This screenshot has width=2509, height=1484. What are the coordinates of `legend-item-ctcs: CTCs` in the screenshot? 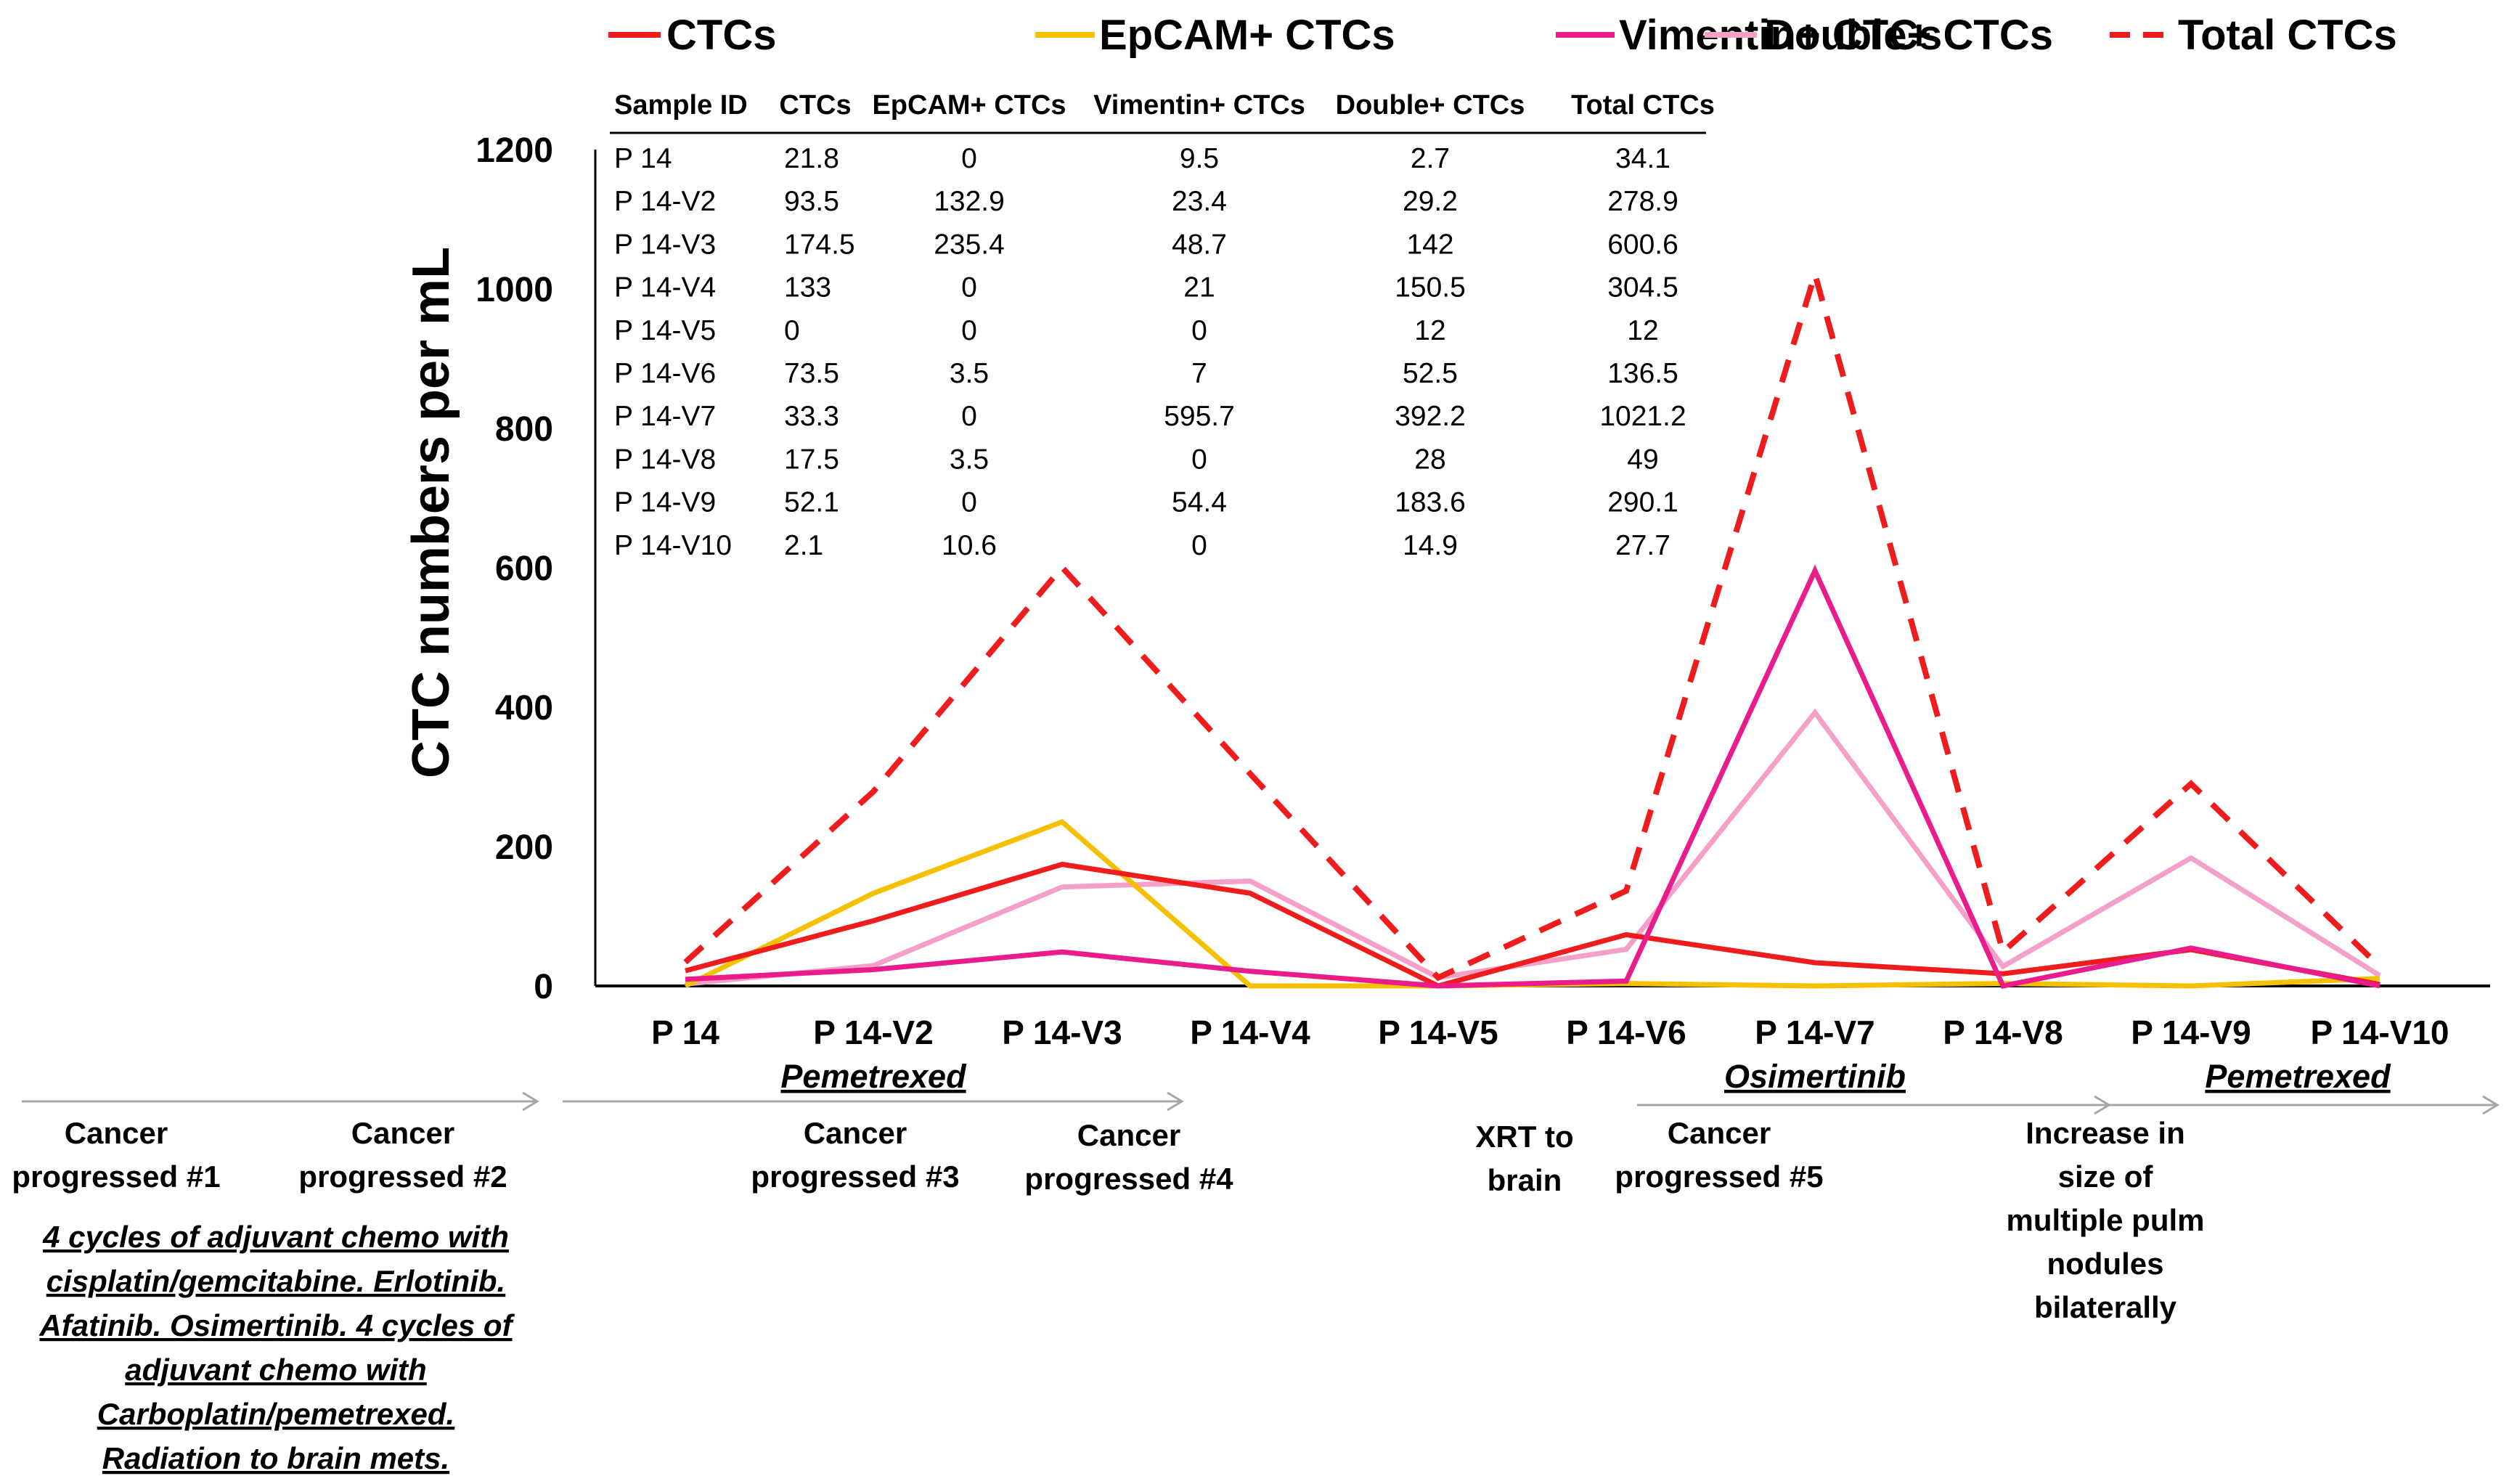 It's located at (692, 35).